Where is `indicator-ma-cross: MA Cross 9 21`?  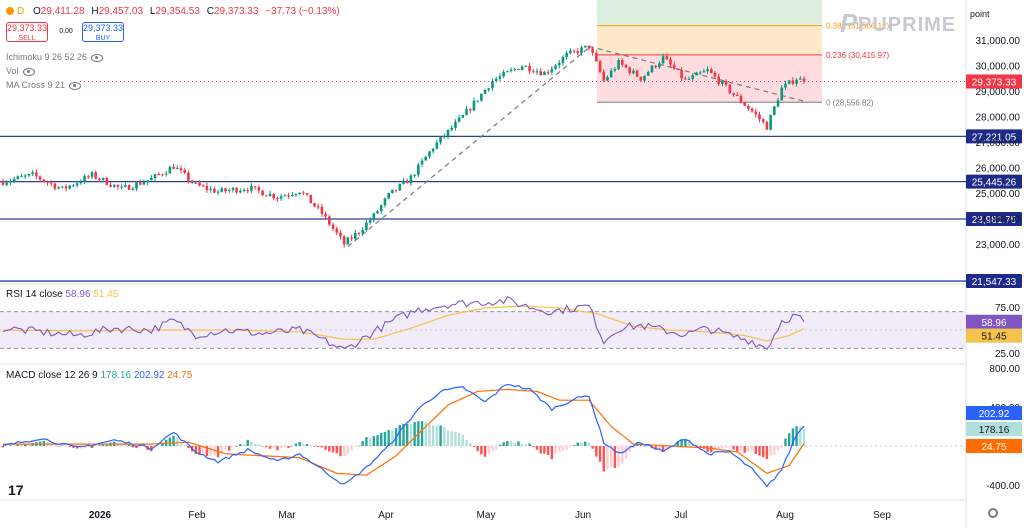 indicator-ma-cross: MA Cross 9 21 is located at coordinates (44, 85).